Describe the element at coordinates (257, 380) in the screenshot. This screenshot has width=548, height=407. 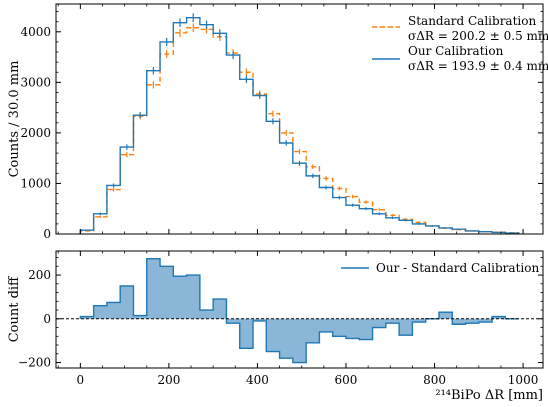
I see `x-tick-label: 400` at that location.